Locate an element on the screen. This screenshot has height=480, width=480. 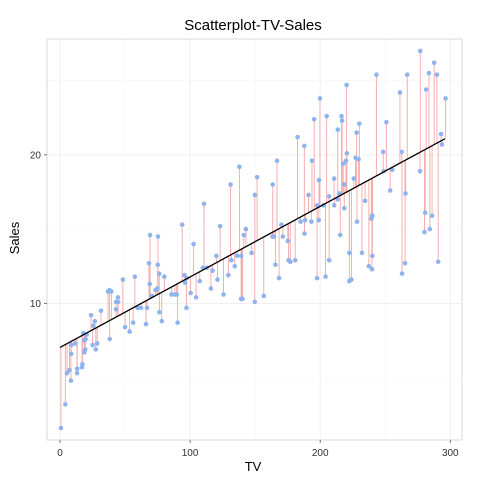
y-tick-label: 20 is located at coordinates (36, 155).